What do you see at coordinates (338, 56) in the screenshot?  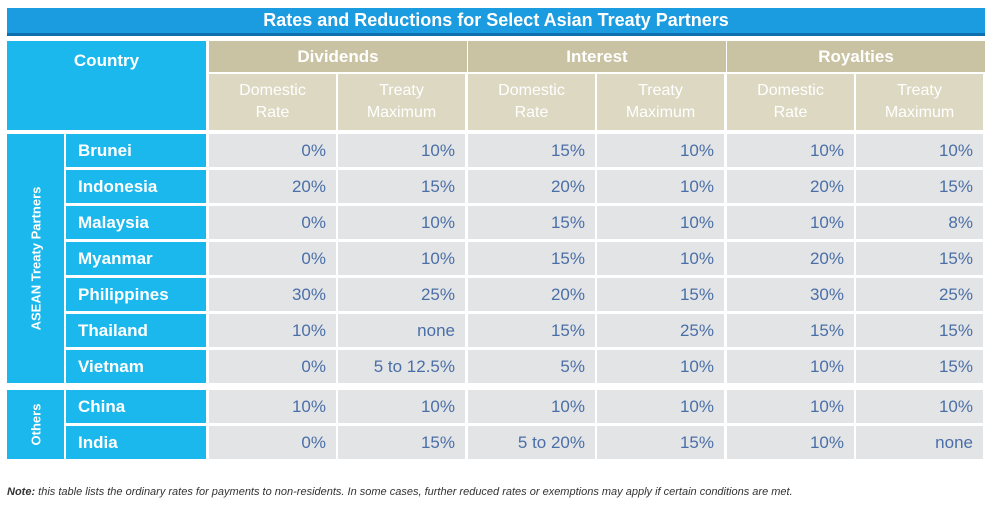 I see `group-header-dividends: Dividends` at bounding box center [338, 56].